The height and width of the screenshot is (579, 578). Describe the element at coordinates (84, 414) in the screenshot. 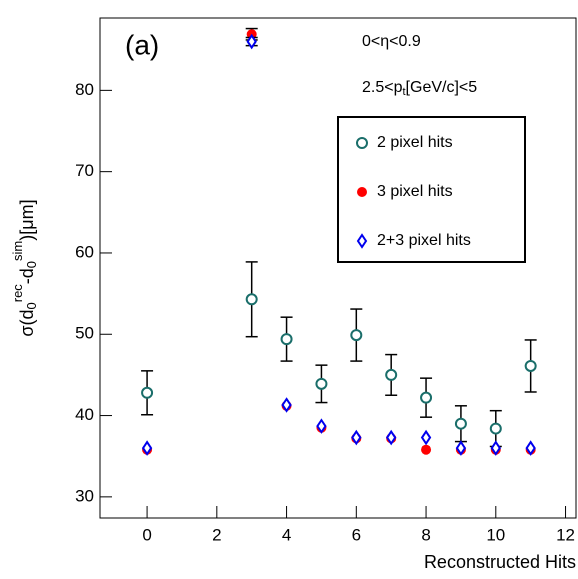

I see `y-tick-label: 40` at that location.